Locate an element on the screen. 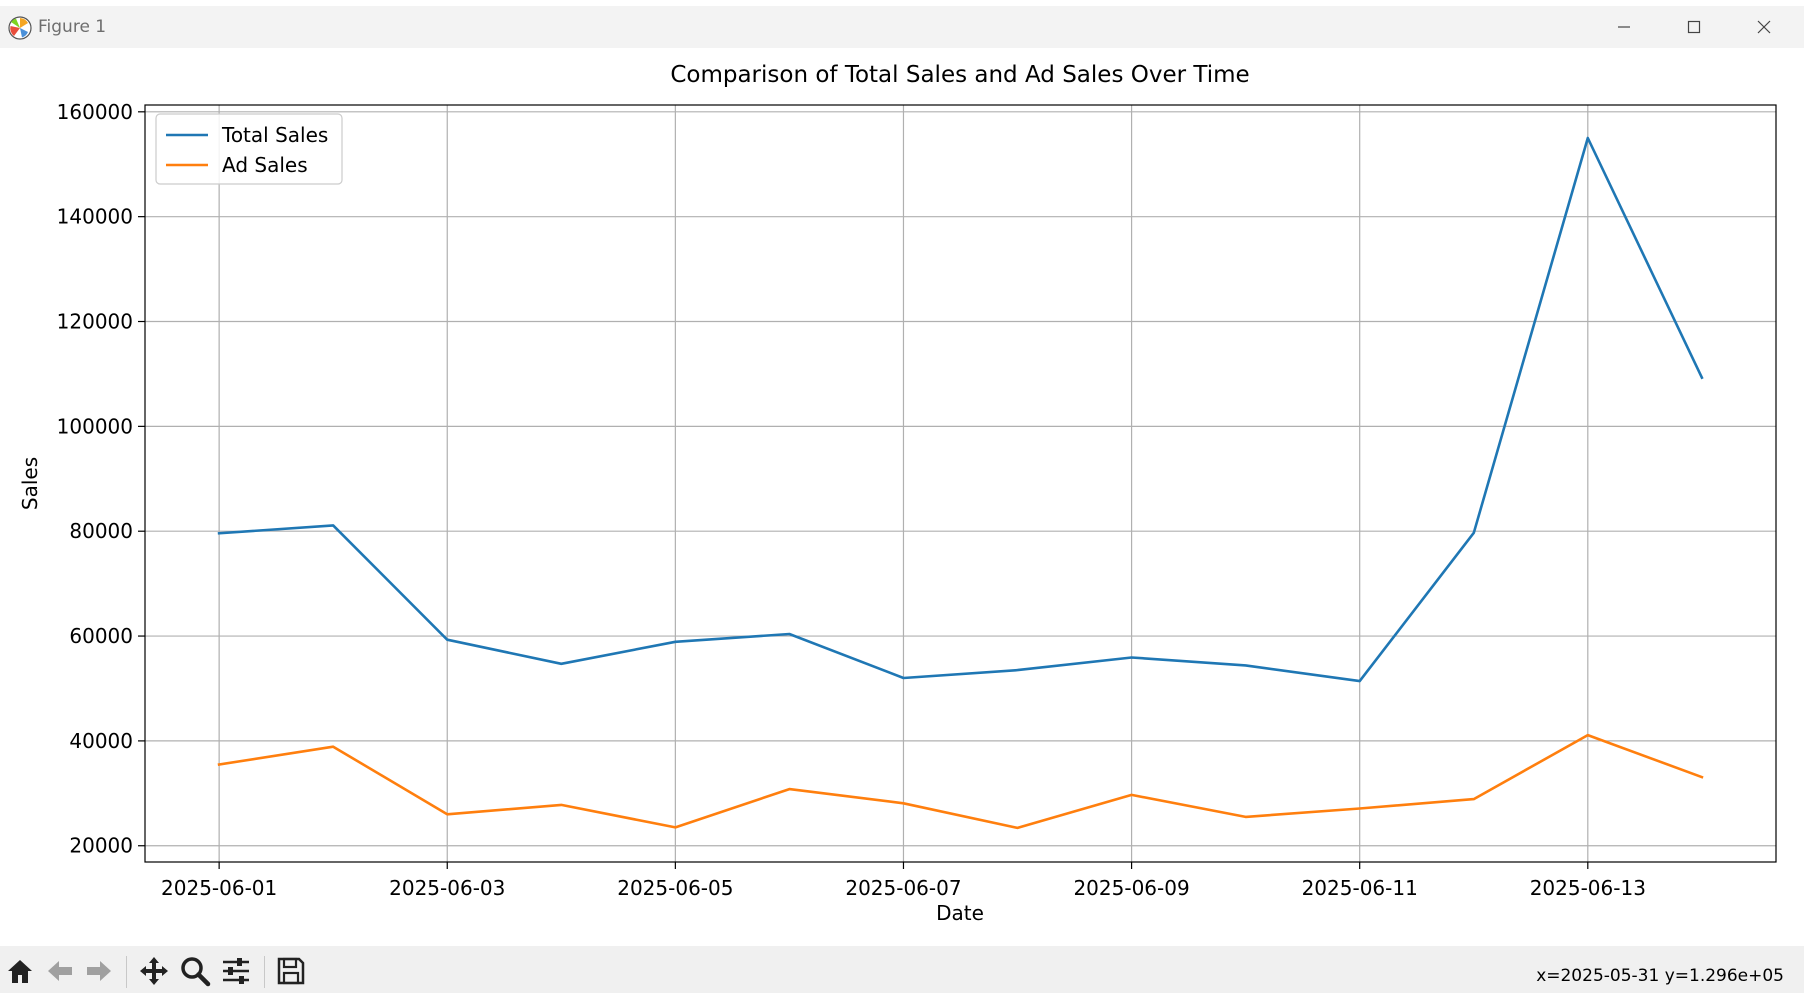 The image size is (1804, 993). forward-button is located at coordinates (99, 971).